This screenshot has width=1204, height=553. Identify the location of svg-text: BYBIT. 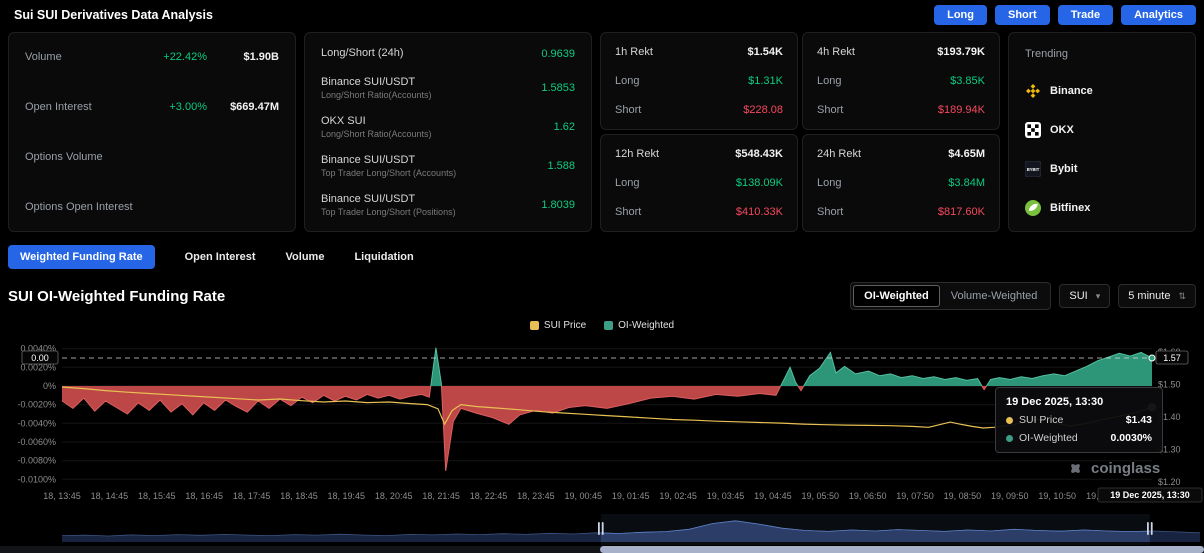
(1033, 169).